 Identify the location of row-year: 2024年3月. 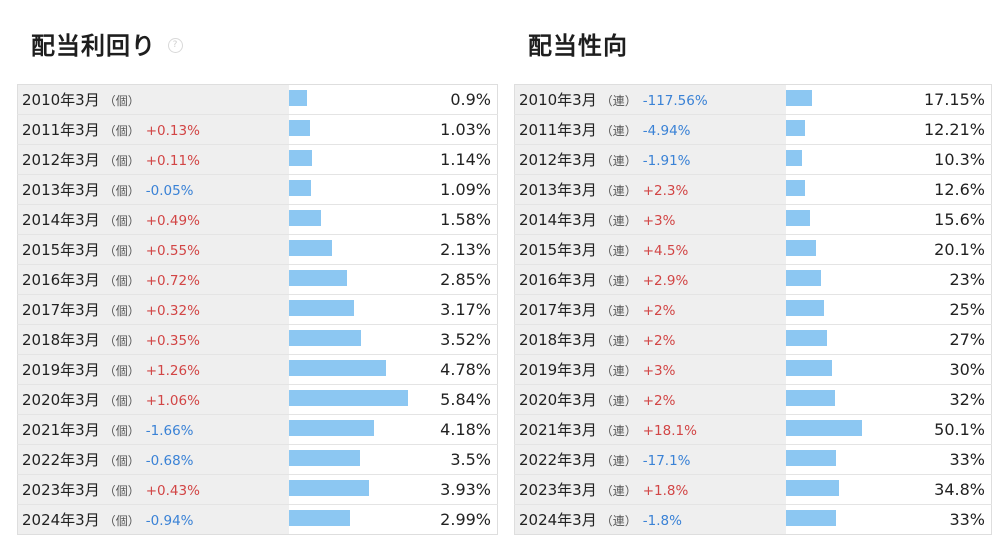
(61, 520).